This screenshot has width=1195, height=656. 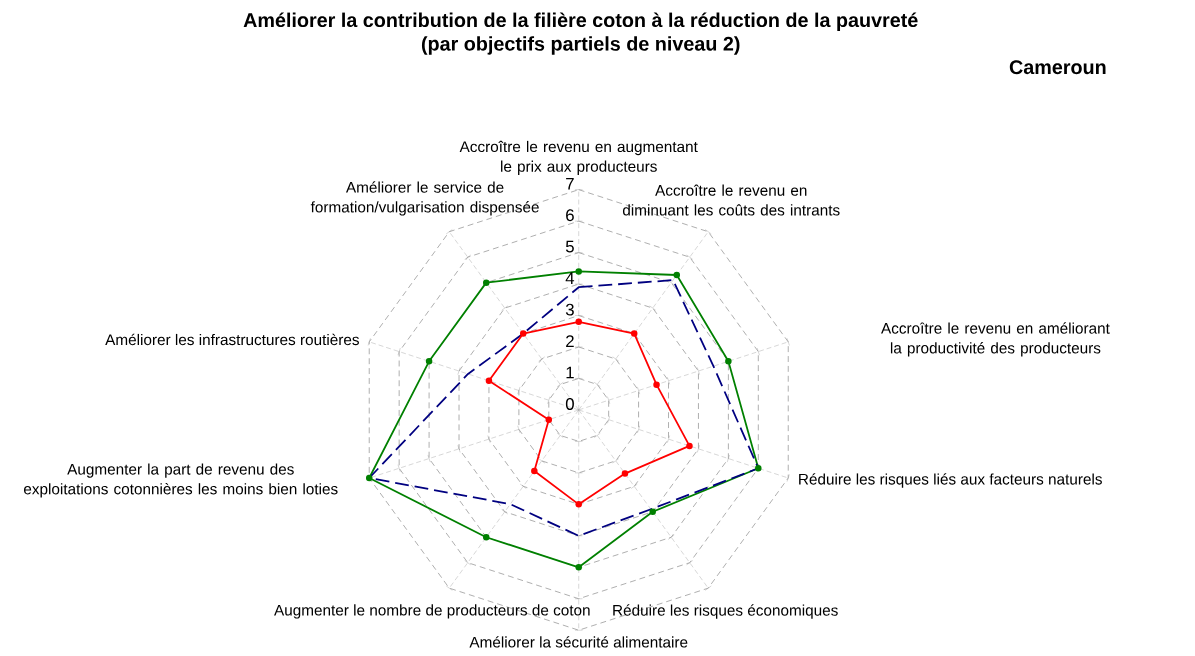 I want to click on chart-title: Améliorer la contribution de la filière coton à la réduction de la pauvreté, so click(x=580, y=22).